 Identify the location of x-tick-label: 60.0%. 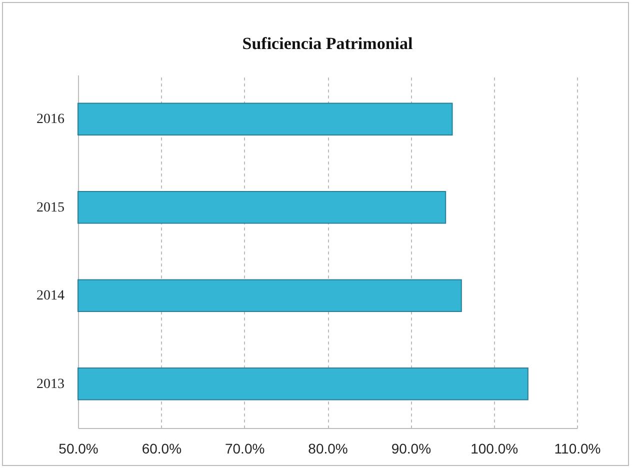
(162, 448).